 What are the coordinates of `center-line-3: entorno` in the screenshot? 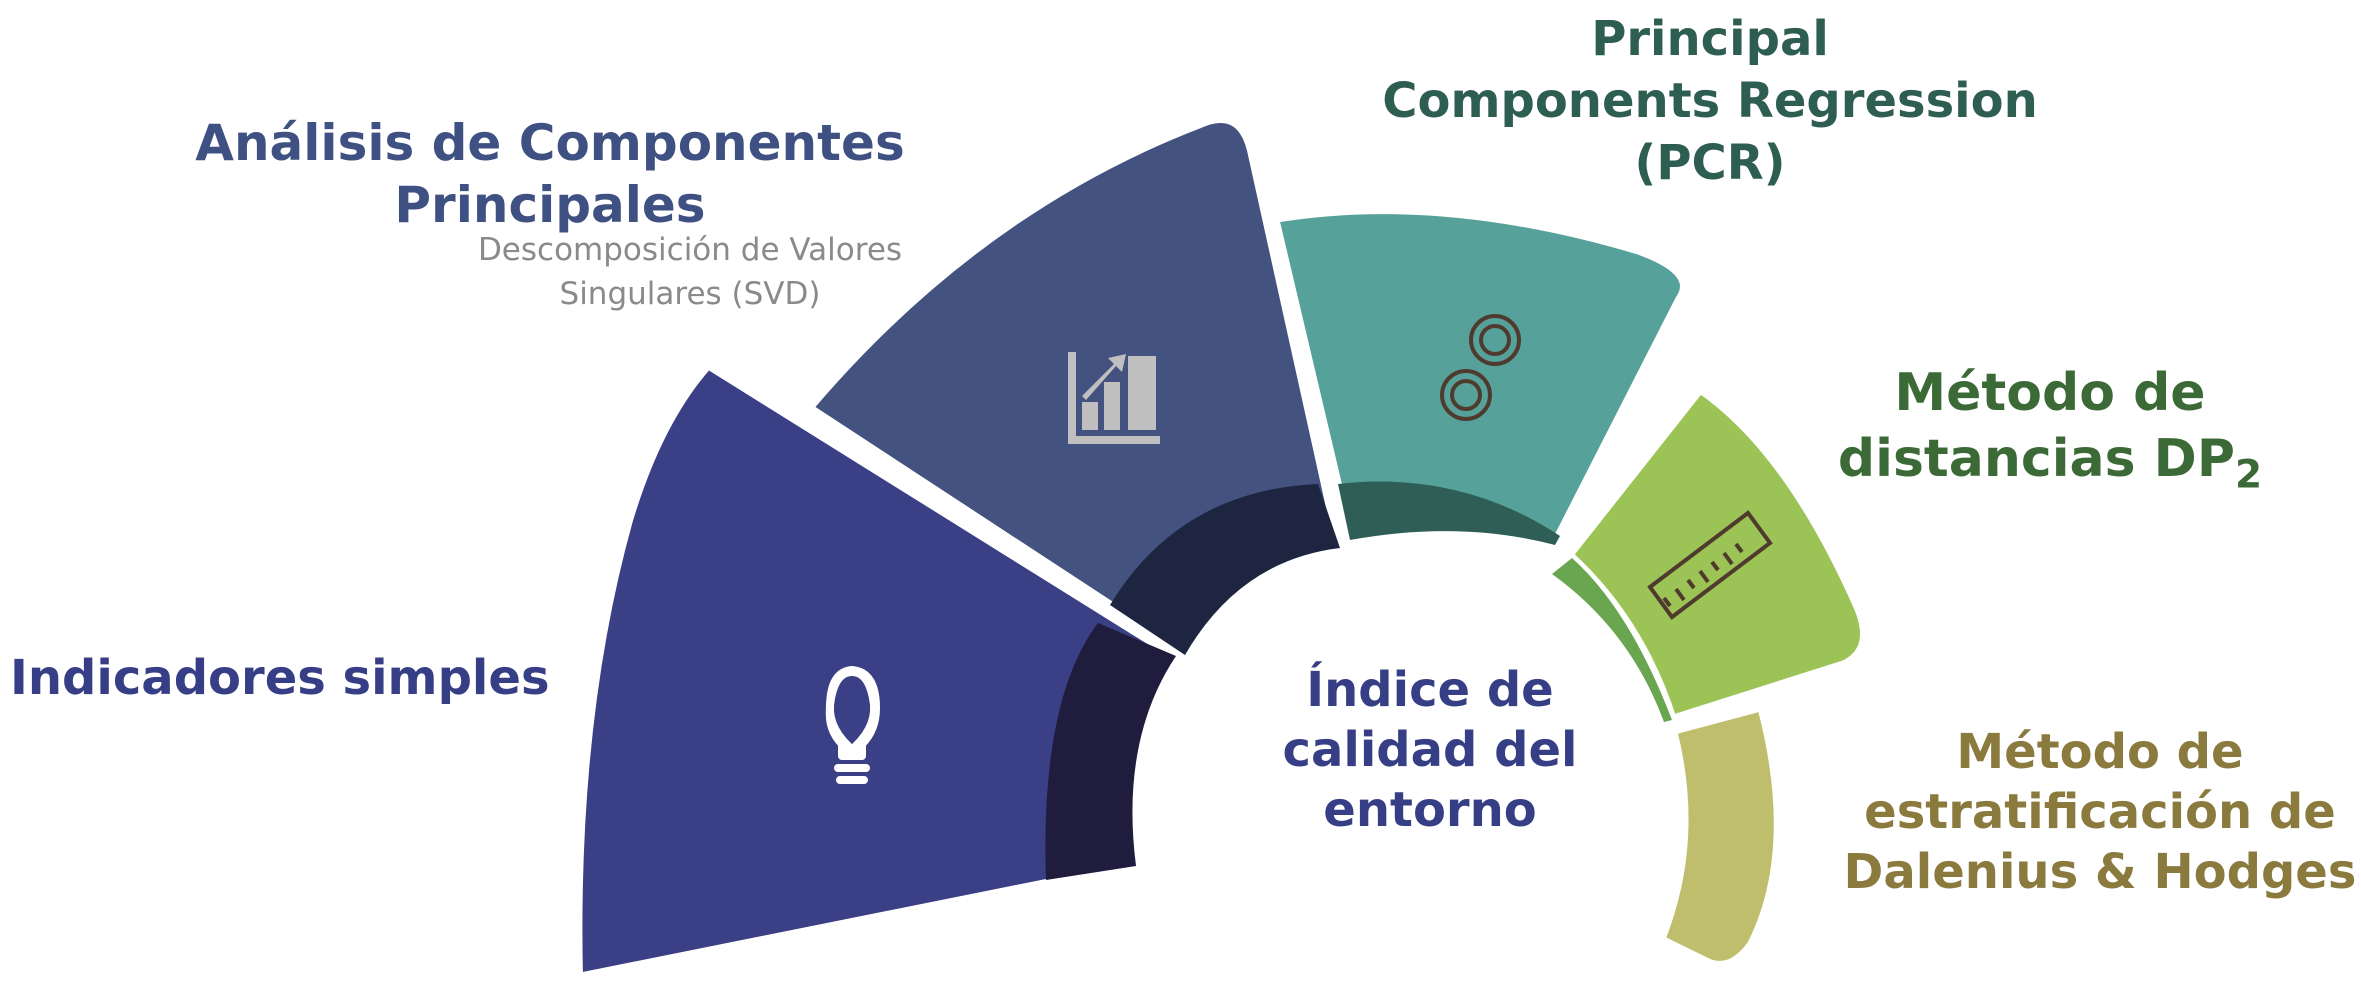 It's located at (1430, 810).